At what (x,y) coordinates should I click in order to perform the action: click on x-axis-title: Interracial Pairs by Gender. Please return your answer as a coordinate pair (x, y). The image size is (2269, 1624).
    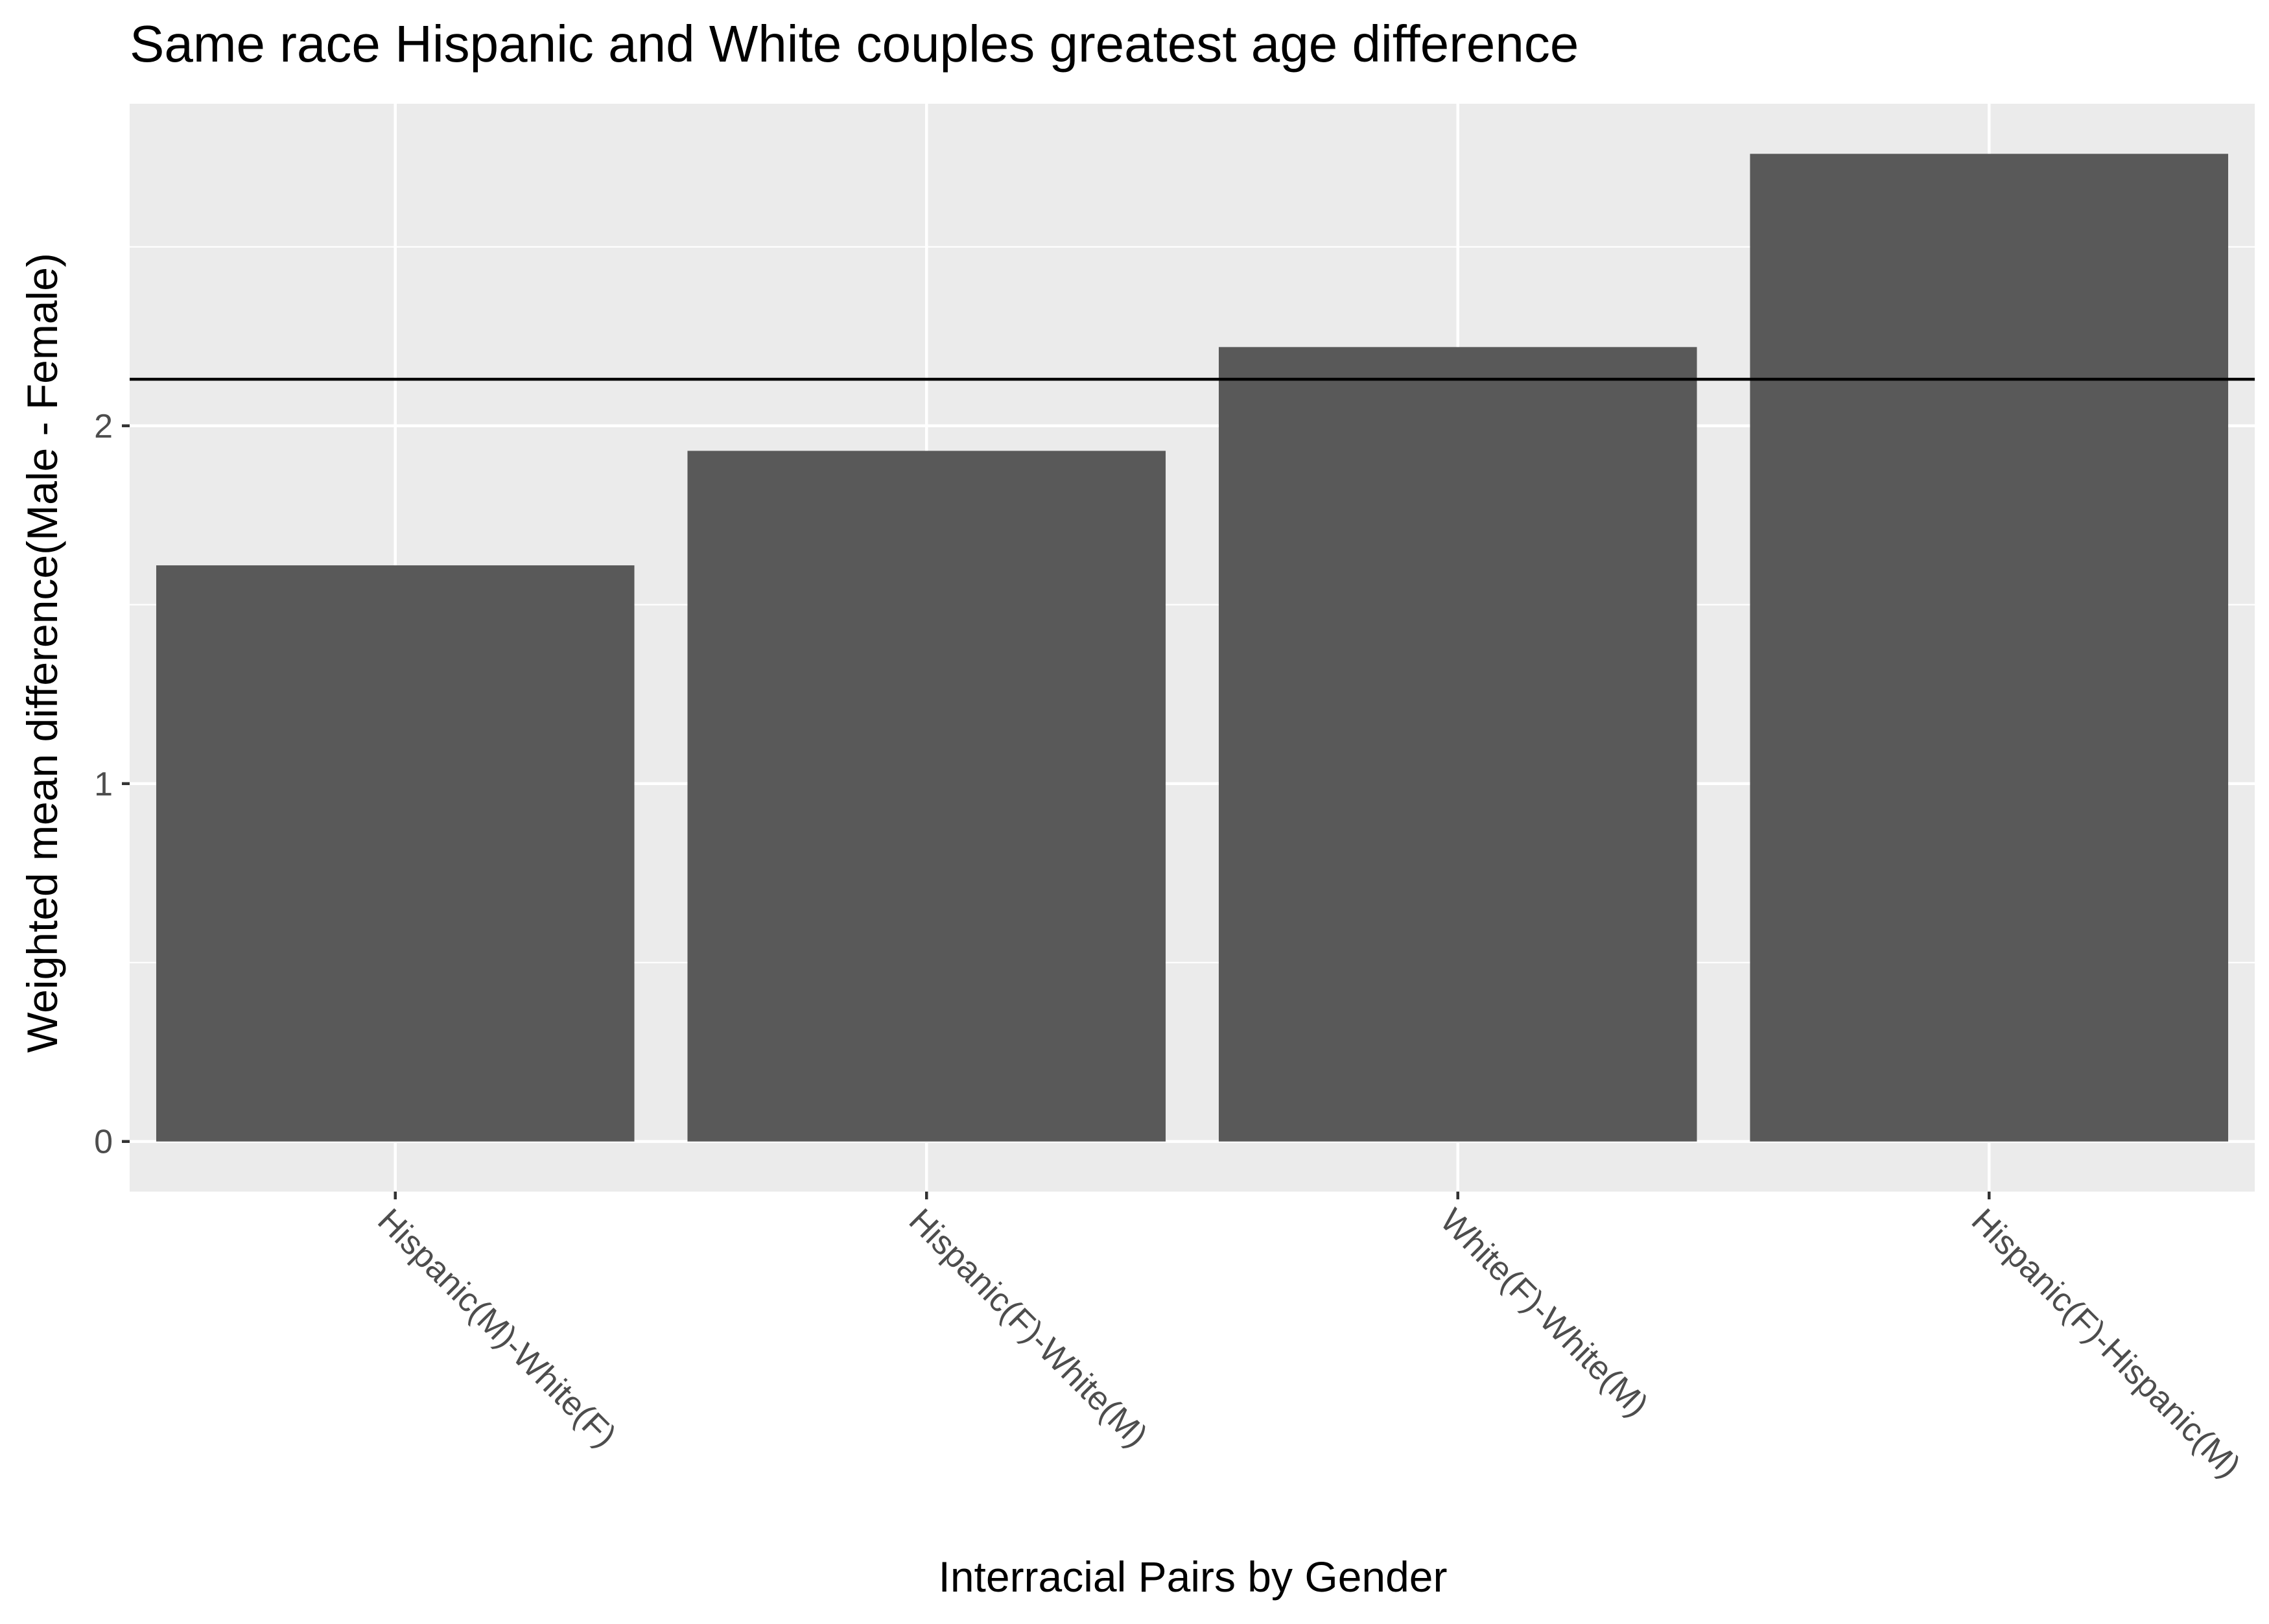
    Looking at the image, I should click on (1192, 1577).